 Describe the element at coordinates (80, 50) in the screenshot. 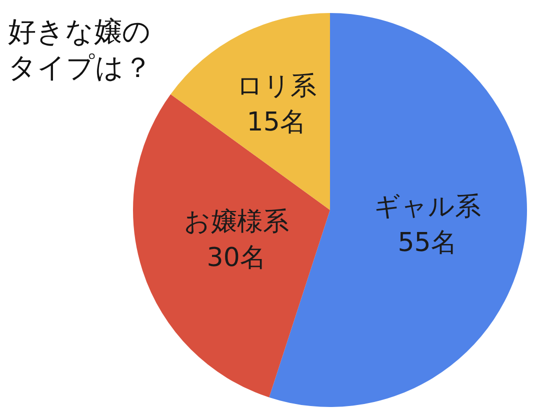

I see `text: 好きな嬢のタイプは？` at that location.